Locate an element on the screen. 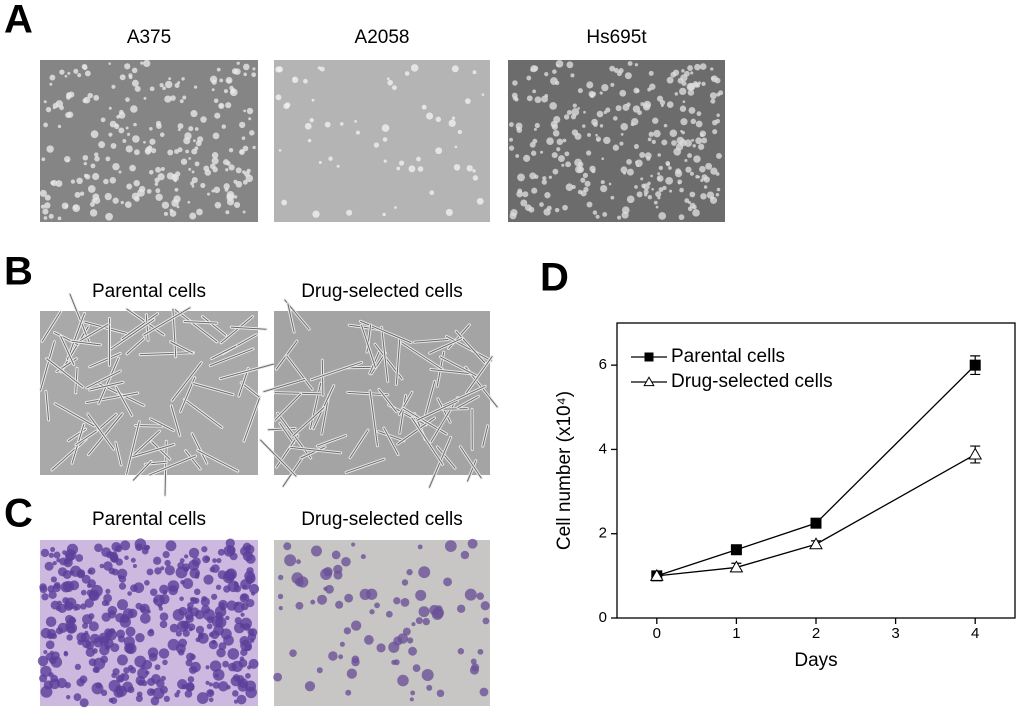 The height and width of the screenshot is (708, 1020). image-label: A2058 is located at coordinates (382, 37).